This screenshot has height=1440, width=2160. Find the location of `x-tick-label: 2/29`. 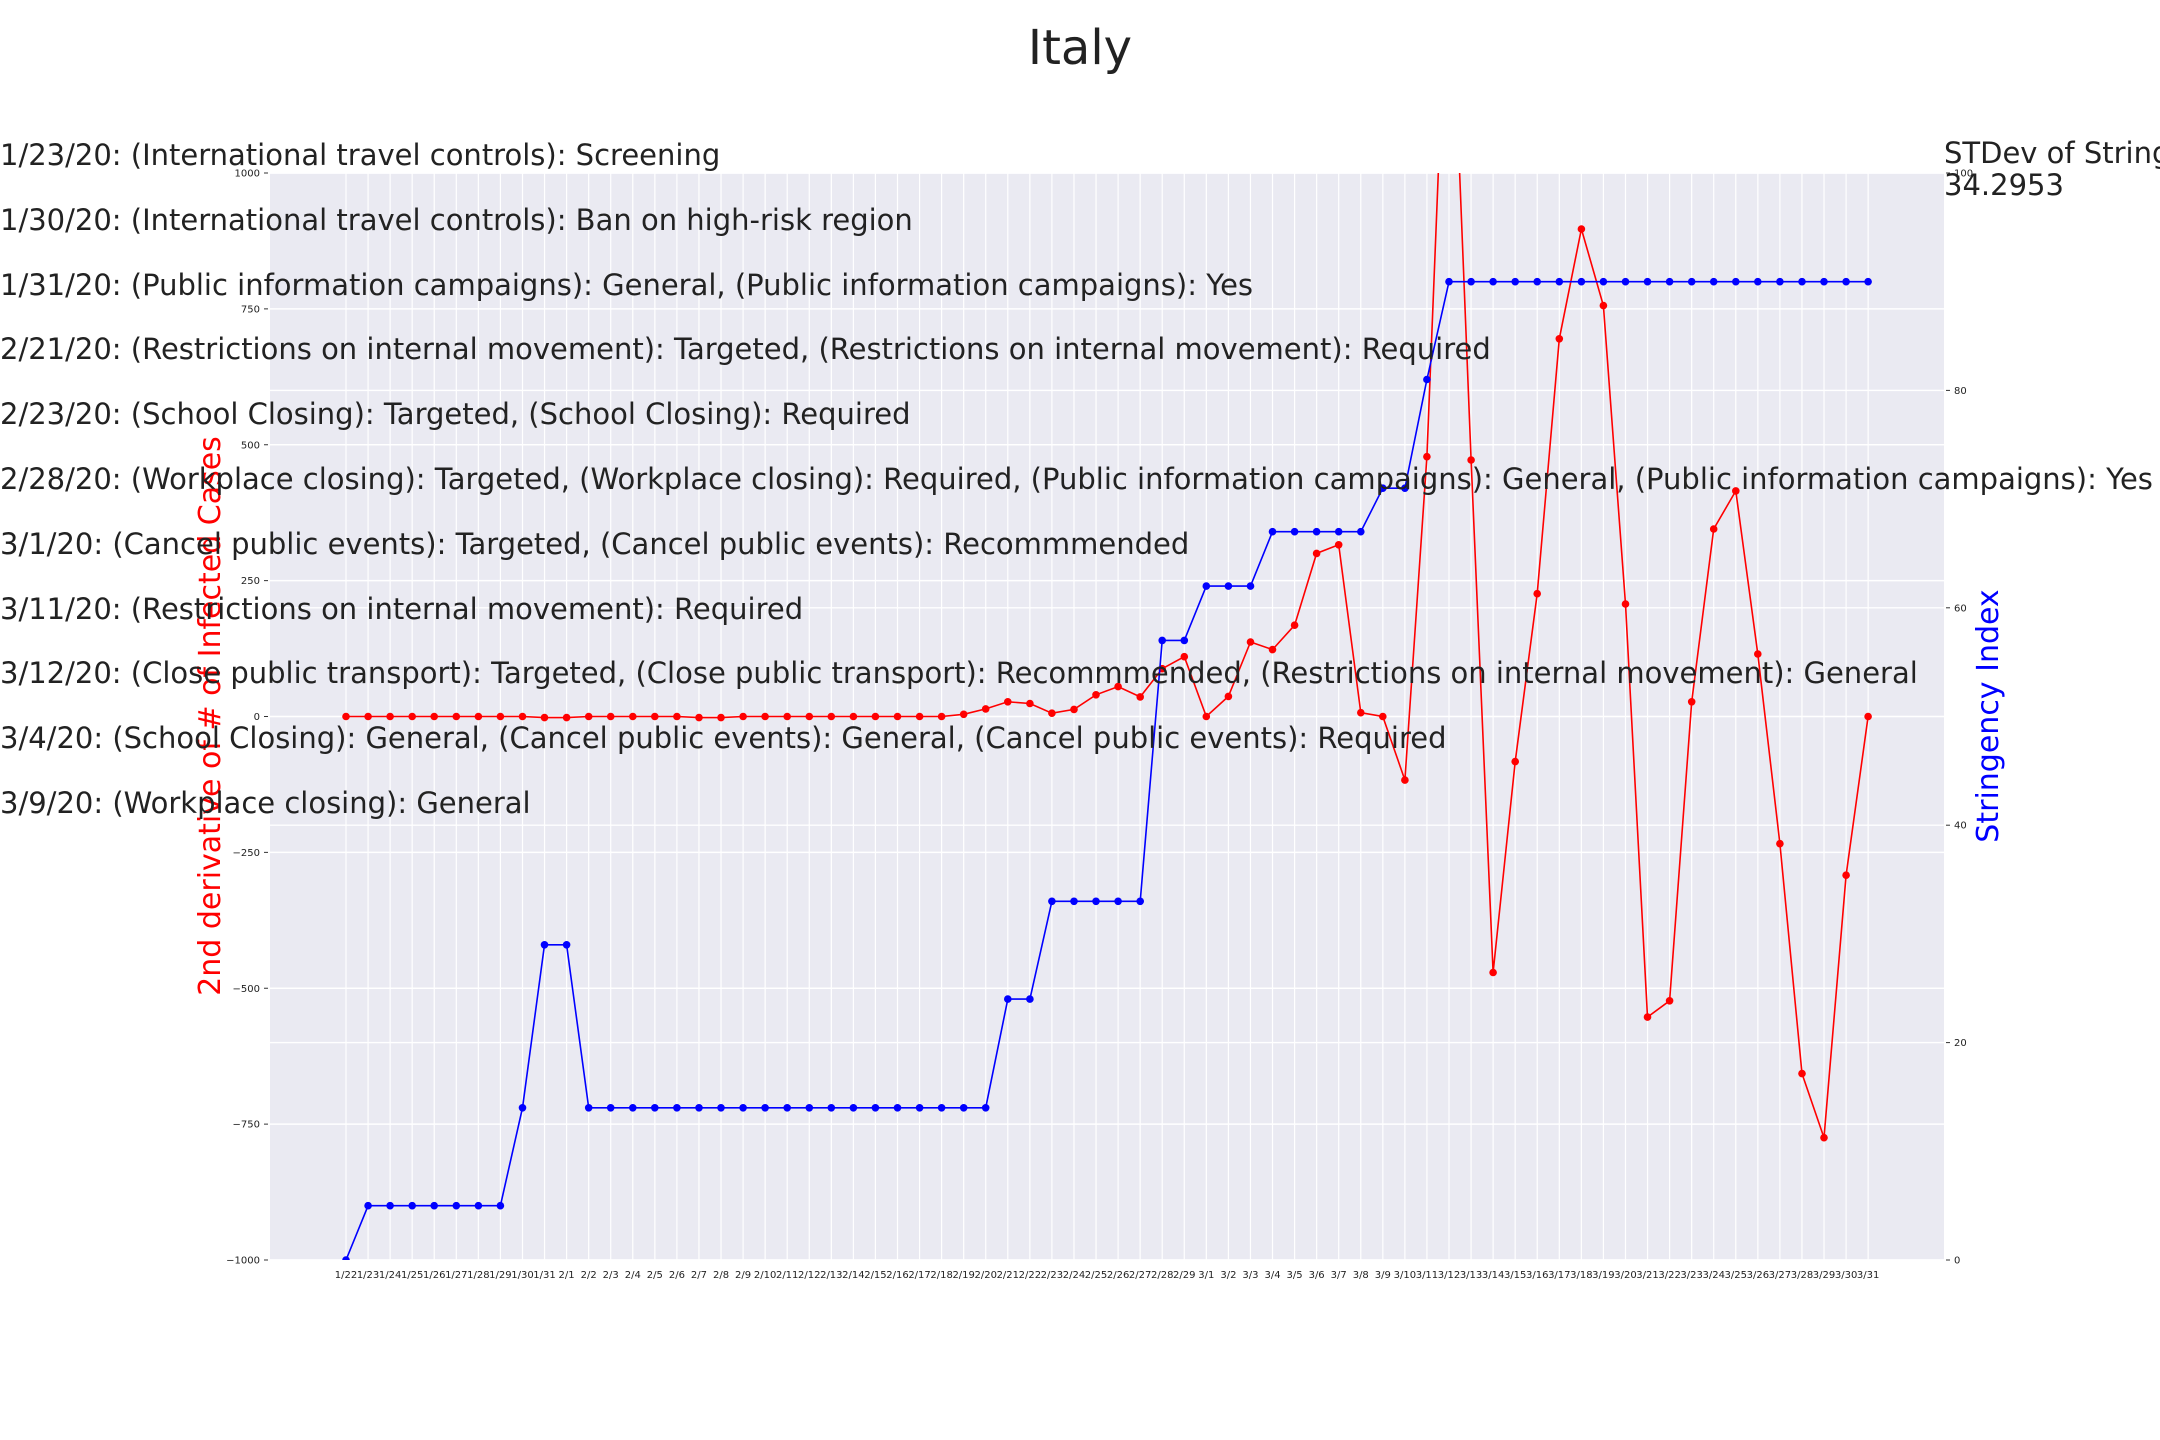

x-tick-label: 2/29 is located at coordinates (1184, 1275).